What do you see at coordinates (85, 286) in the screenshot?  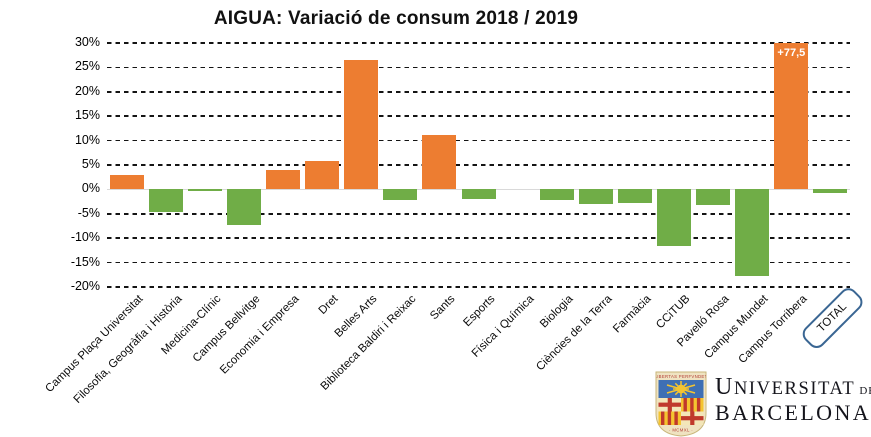 I see `y-axis-tick-label: -20%` at bounding box center [85, 286].